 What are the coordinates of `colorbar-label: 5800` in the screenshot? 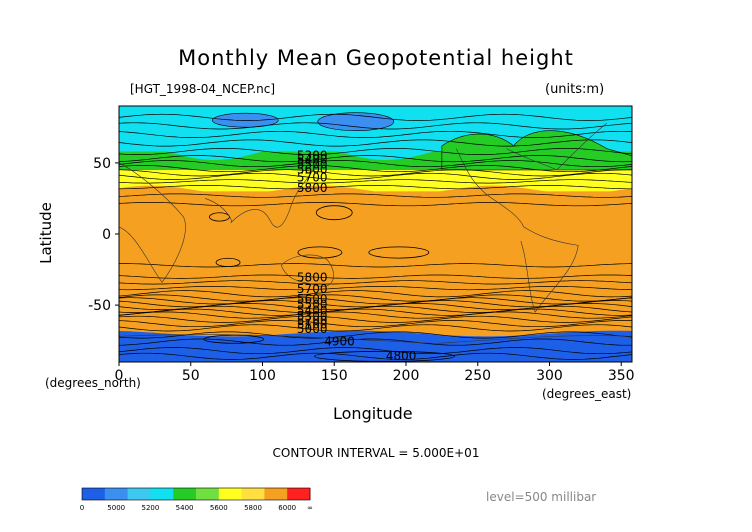 It's located at (253, 508).